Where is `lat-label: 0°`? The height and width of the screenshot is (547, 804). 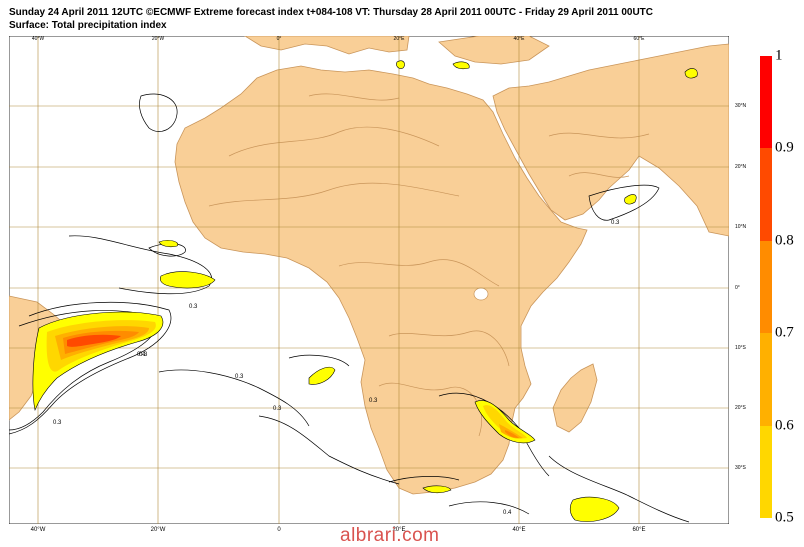 lat-label: 0° is located at coordinates (737, 288).